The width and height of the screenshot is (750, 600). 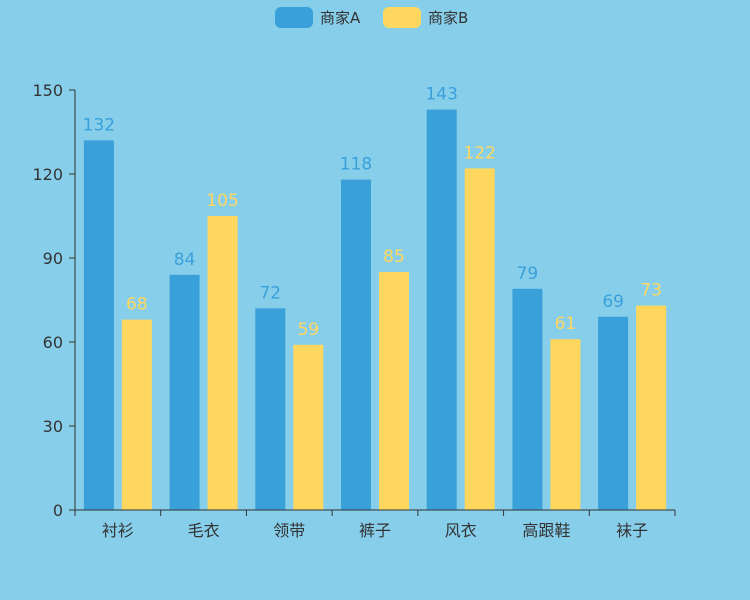 I want to click on x-tick-label-1: 衬衫, so click(x=118, y=530).